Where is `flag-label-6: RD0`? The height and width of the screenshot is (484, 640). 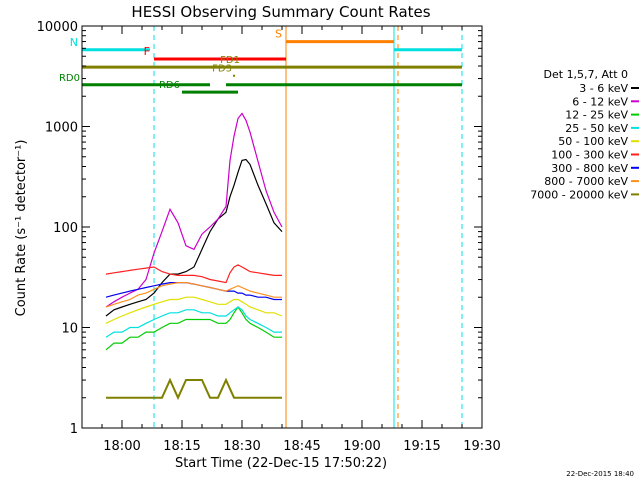
flag-label-6: RD0 is located at coordinates (69, 78).